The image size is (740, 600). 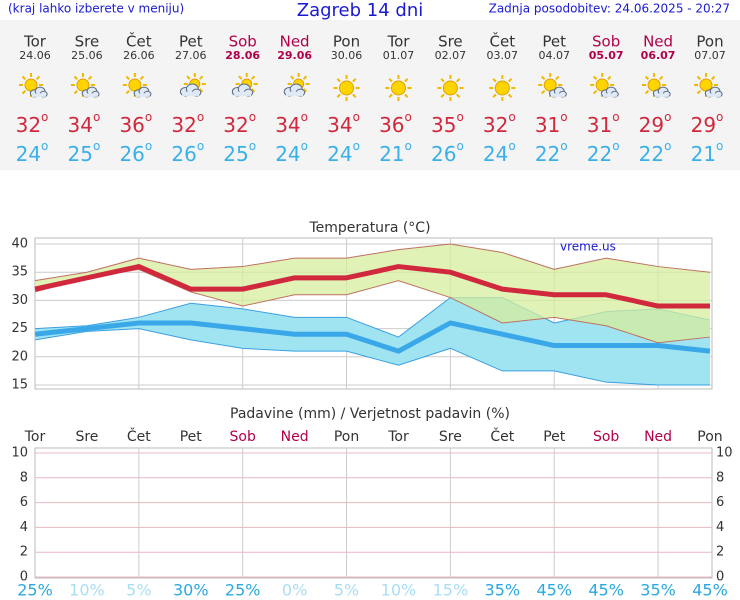 What do you see at coordinates (19, 300) in the screenshot?
I see `y-tick-label: 30` at bounding box center [19, 300].